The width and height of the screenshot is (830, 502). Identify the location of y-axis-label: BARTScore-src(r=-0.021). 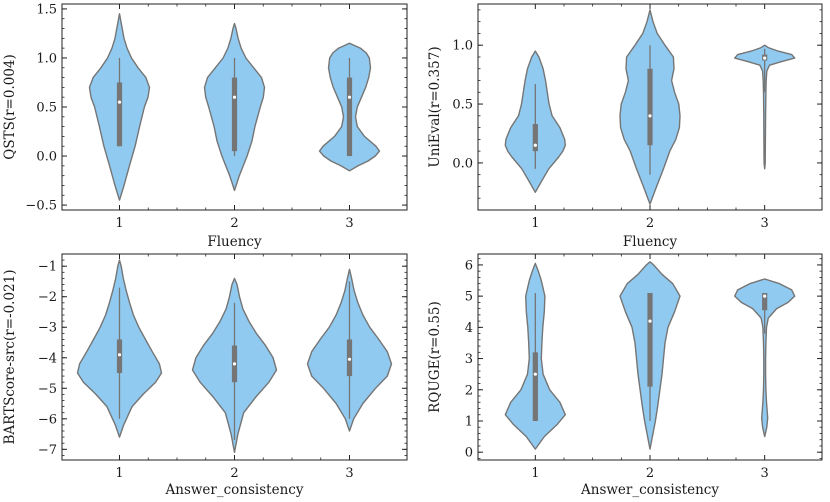
(10, 357).